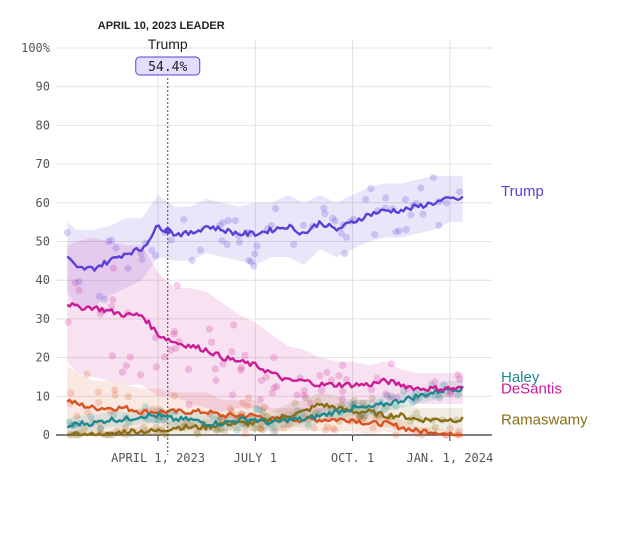 Image resolution: width=640 pixels, height=533 pixels. What do you see at coordinates (158, 458) in the screenshot?
I see `x-tick-label: APRIL 1, 2023` at bounding box center [158, 458].